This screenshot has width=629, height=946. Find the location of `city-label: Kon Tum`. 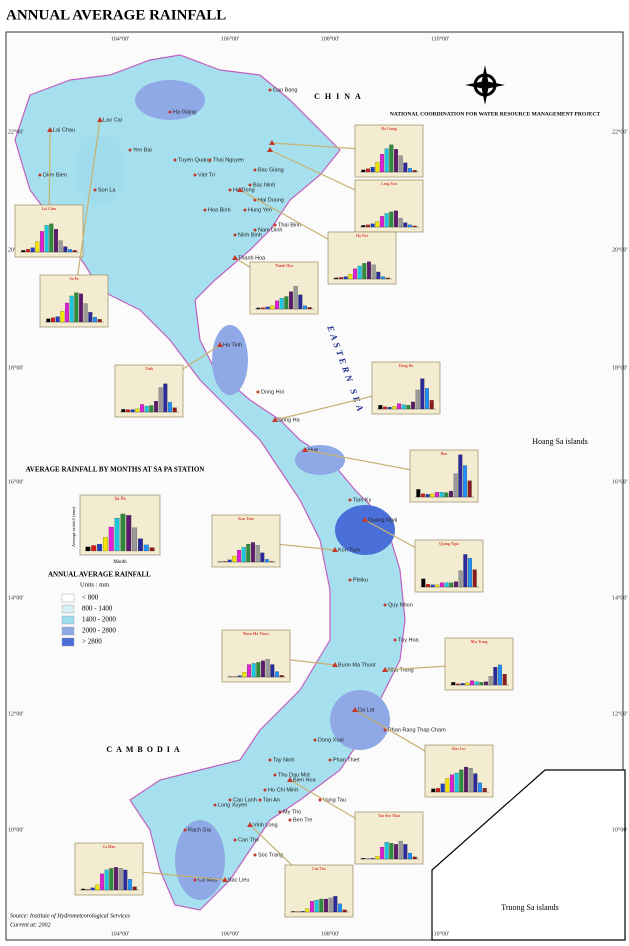

city-label: Kon Tum is located at coordinates (349, 550).